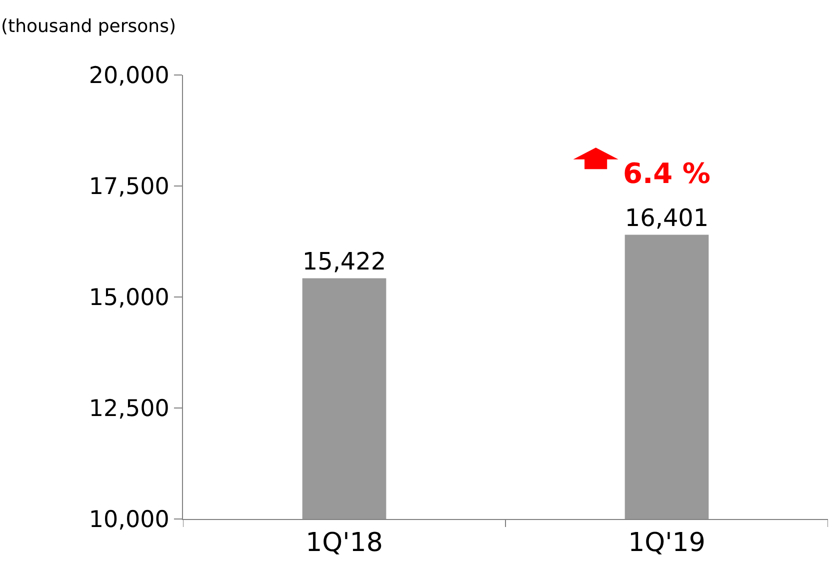 The width and height of the screenshot is (833, 583). What do you see at coordinates (129, 187) in the screenshot?
I see `y-tick-label: 17,500` at bounding box center [129, 187].